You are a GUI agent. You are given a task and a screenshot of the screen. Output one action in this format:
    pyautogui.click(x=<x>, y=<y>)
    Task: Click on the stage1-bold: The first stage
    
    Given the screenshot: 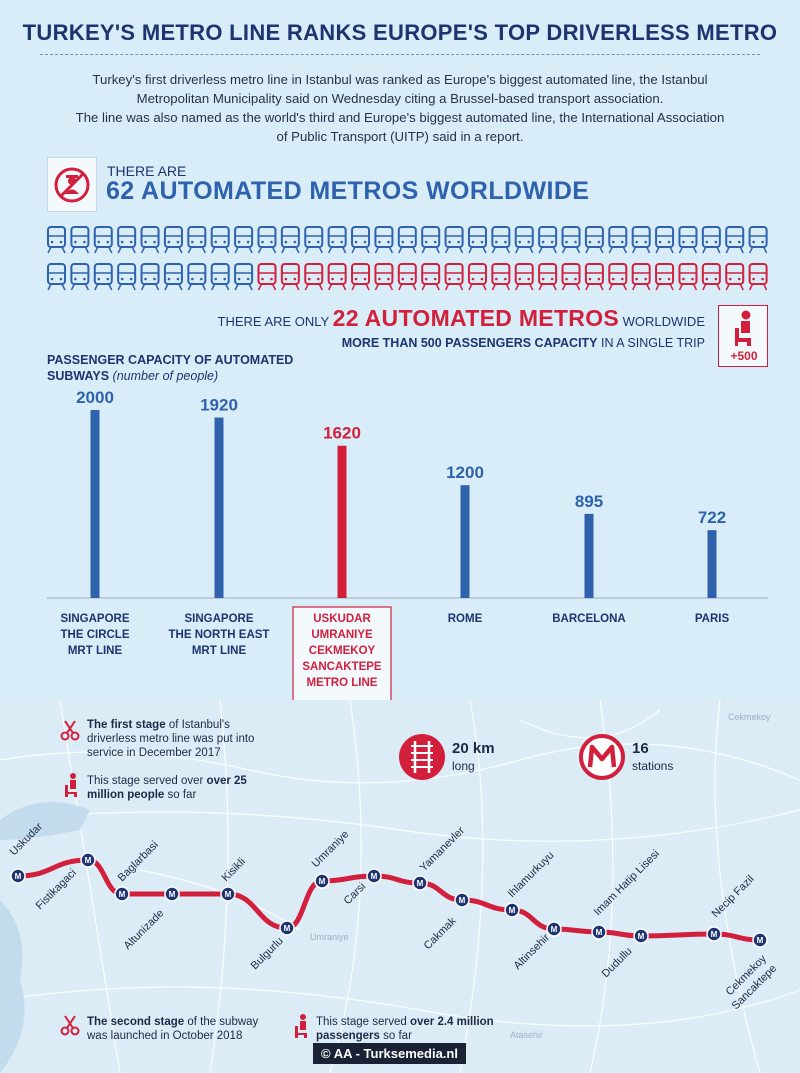 What is the action you would take?
    pyautogui.click(x=126, y=725)
    